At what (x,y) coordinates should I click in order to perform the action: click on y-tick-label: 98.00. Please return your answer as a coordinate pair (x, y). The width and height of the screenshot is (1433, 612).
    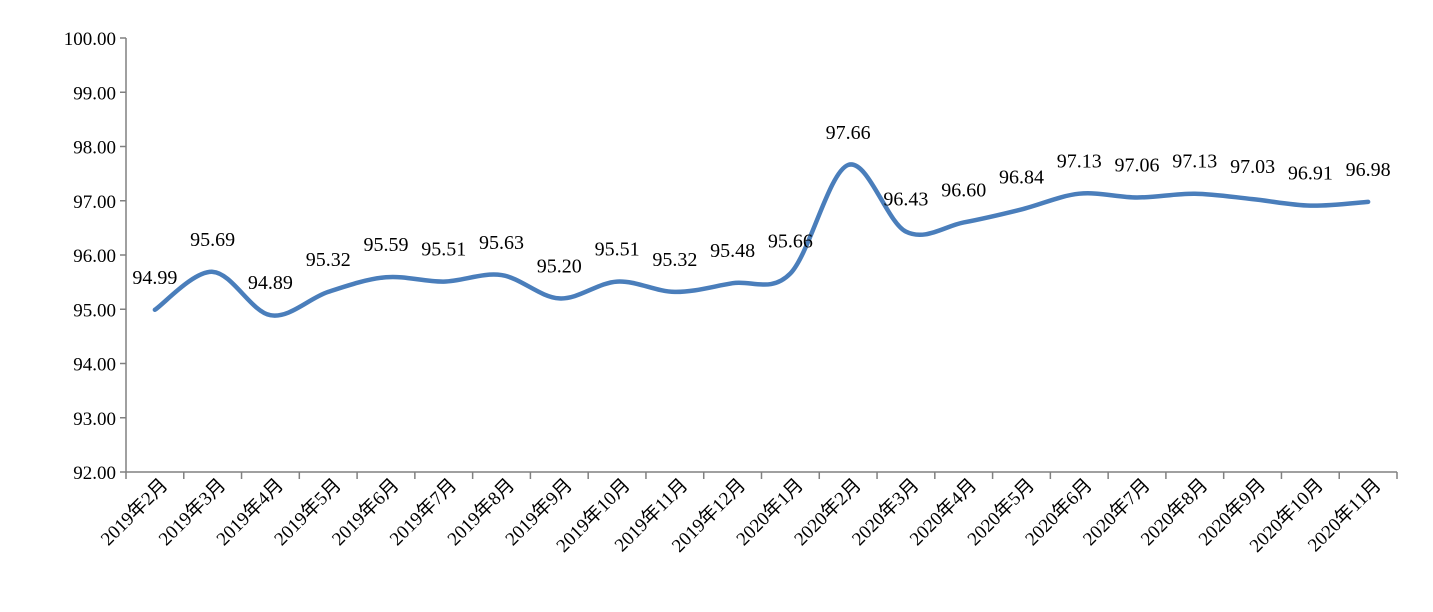
    Looking at the image, I should click on (94, 148).